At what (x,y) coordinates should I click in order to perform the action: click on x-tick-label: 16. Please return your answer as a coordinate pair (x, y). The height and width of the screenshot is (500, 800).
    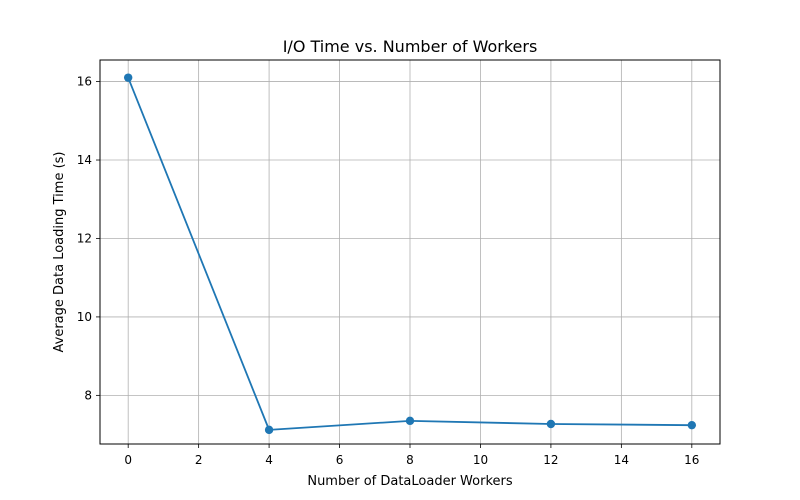
    Looking at the image, I should click on (691, 460).